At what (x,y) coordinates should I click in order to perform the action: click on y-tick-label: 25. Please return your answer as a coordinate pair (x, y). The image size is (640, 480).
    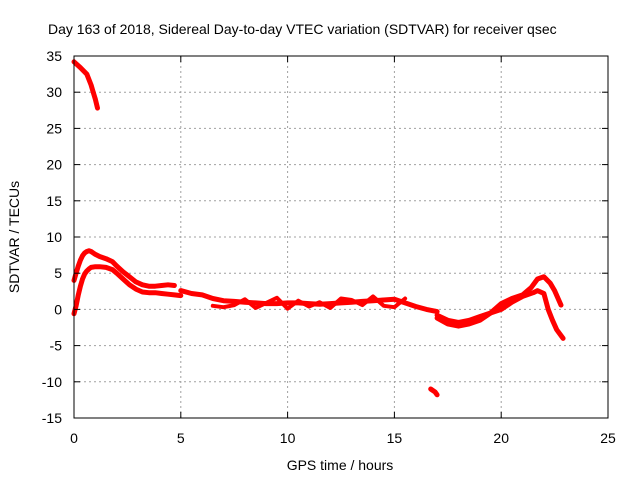
    Looking at the image, I should click on (54, 128).